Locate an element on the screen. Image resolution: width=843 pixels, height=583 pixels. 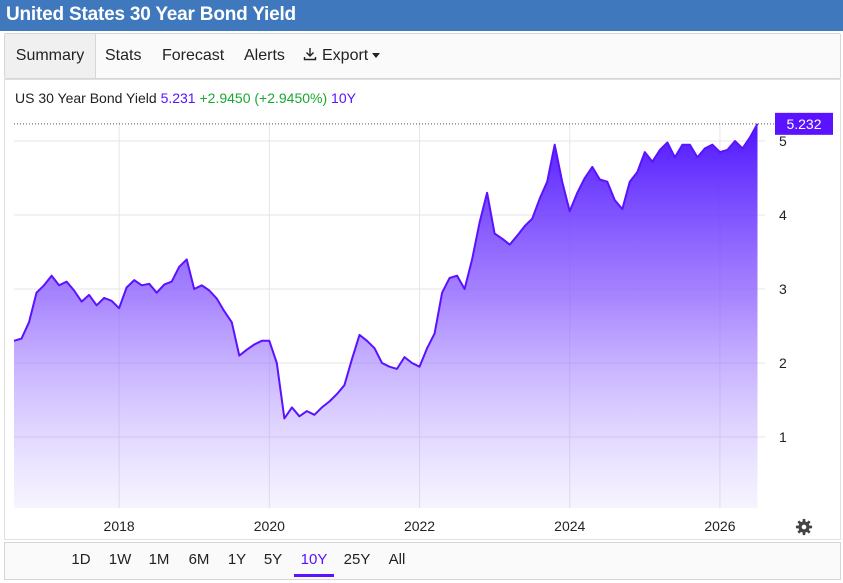
legend-change: +2.9450 (+2.9450%) is located at coordinates (263, 98).